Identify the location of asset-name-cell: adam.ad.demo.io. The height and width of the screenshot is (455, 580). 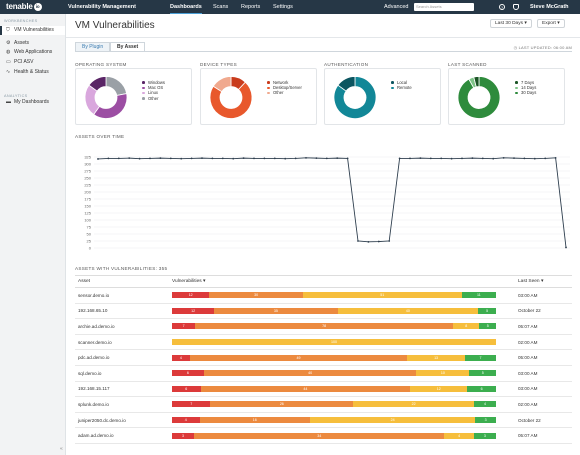
(122, 435).